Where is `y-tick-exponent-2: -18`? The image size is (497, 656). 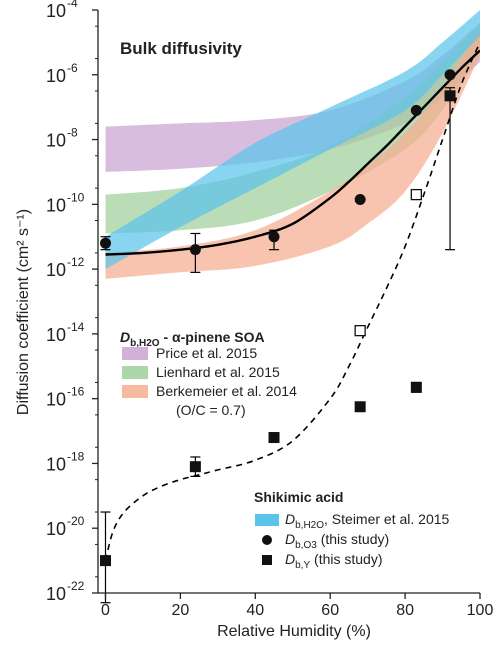
y-tick-exponent-2: -18 is located at coordinates (76, 456).